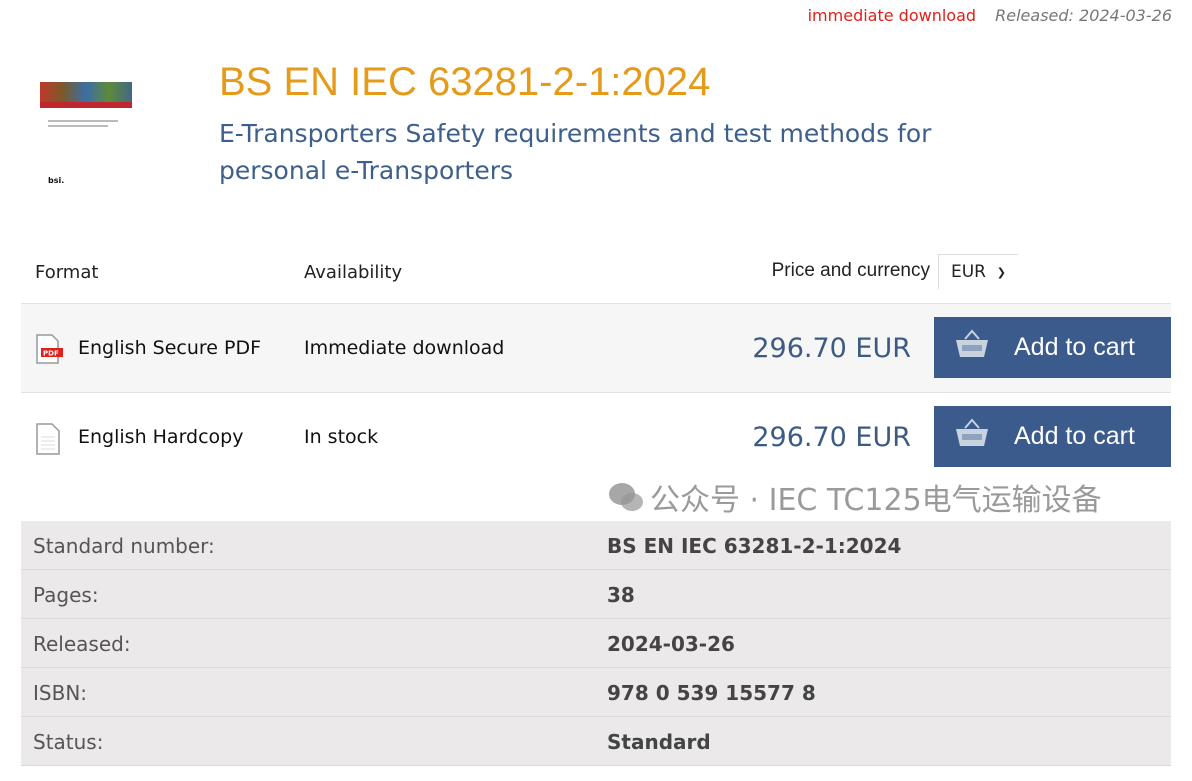 This screenshot has height=781, width=1192. What do you see at coordinates (596, 545) in the screenshot?
I see `detail-row: Standard number: BS EN IEC 63281-2-1:2024` at bounding box center [596, 545].